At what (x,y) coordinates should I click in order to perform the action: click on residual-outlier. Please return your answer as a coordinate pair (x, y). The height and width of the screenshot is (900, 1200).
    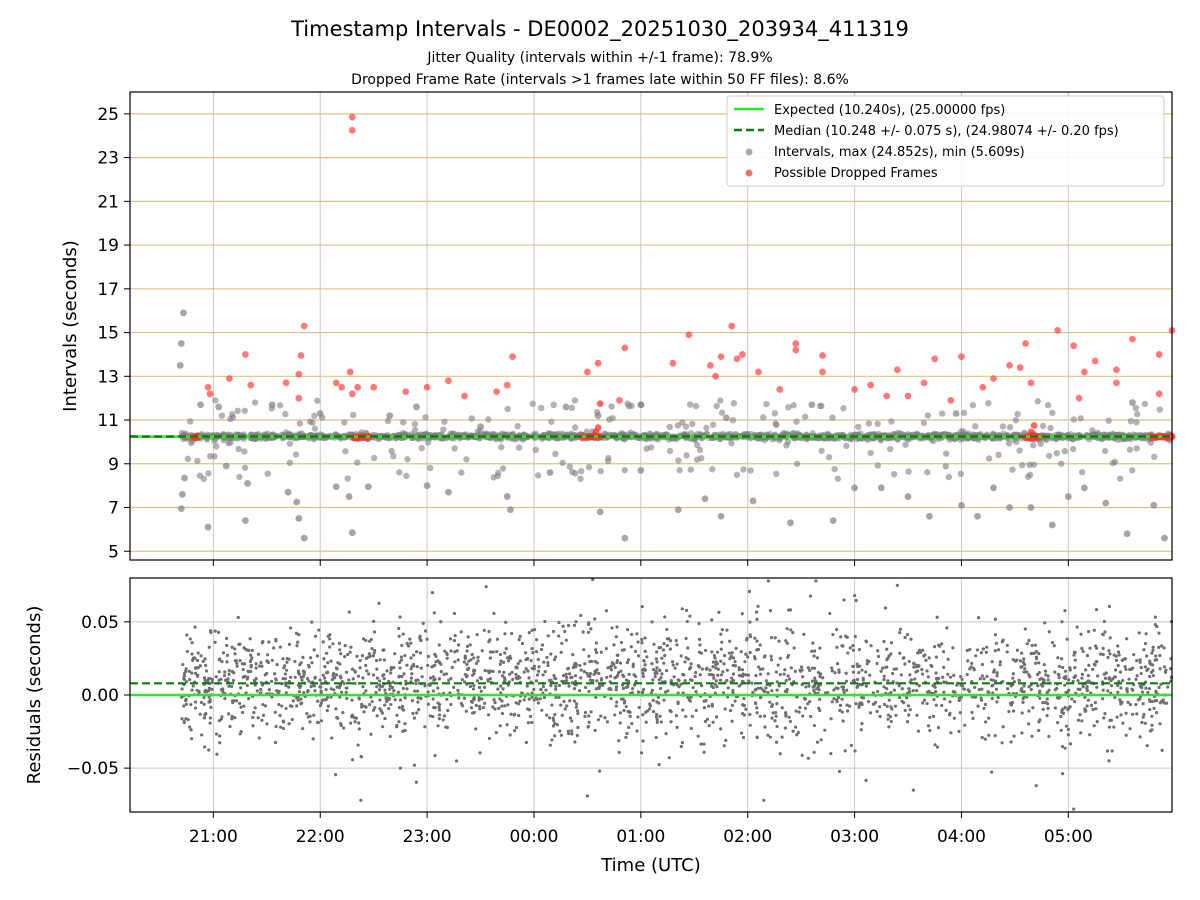
    Looking at the image, I should click on (764, 800).